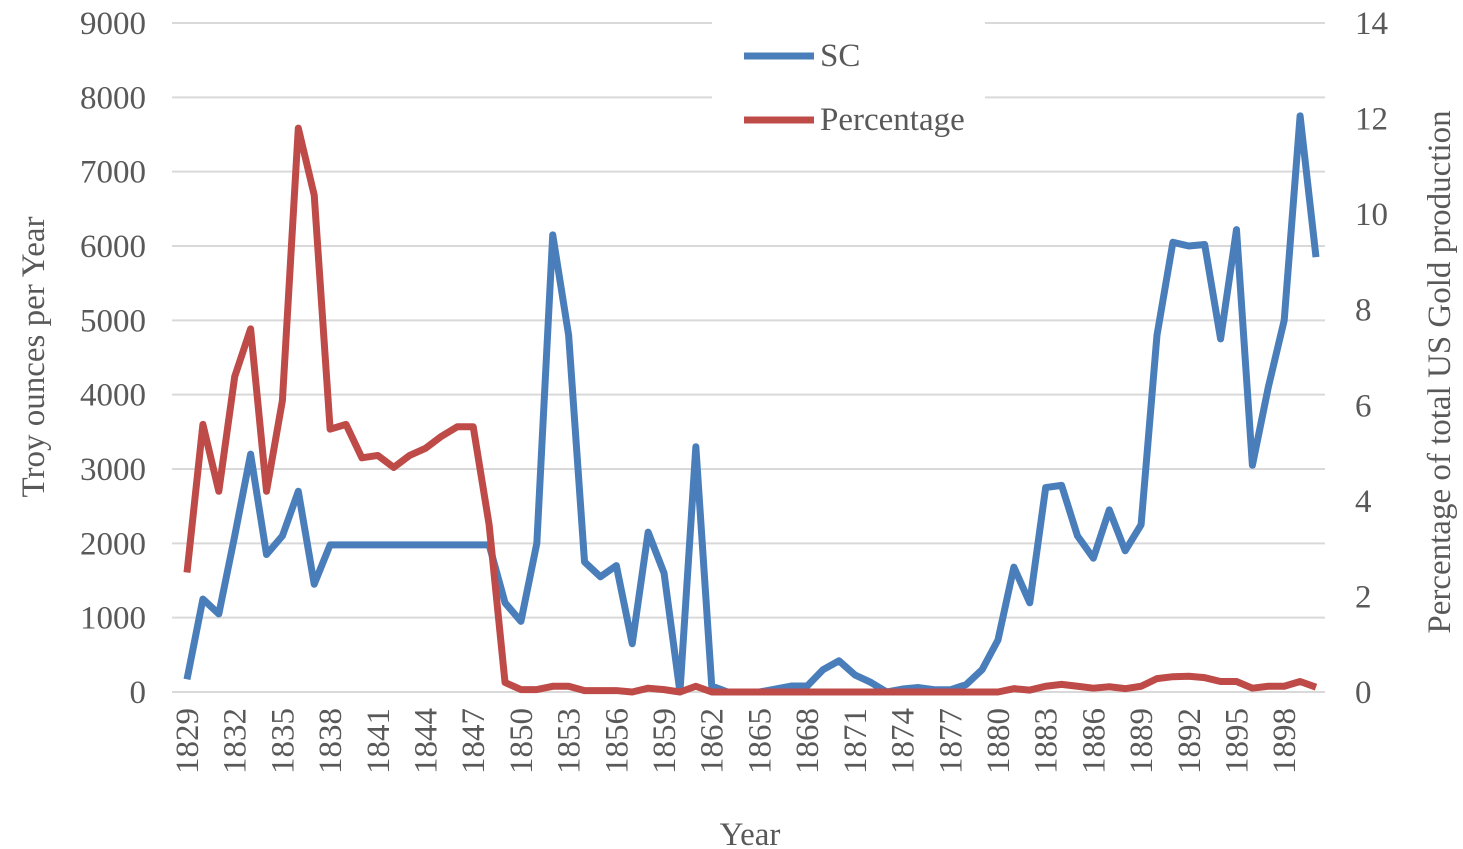 The height and width of the screenshot is (849, 1463). Describe the element at coordinates (904, 741) in the screenshot. I see `x-tick-label: 1874` at that location.